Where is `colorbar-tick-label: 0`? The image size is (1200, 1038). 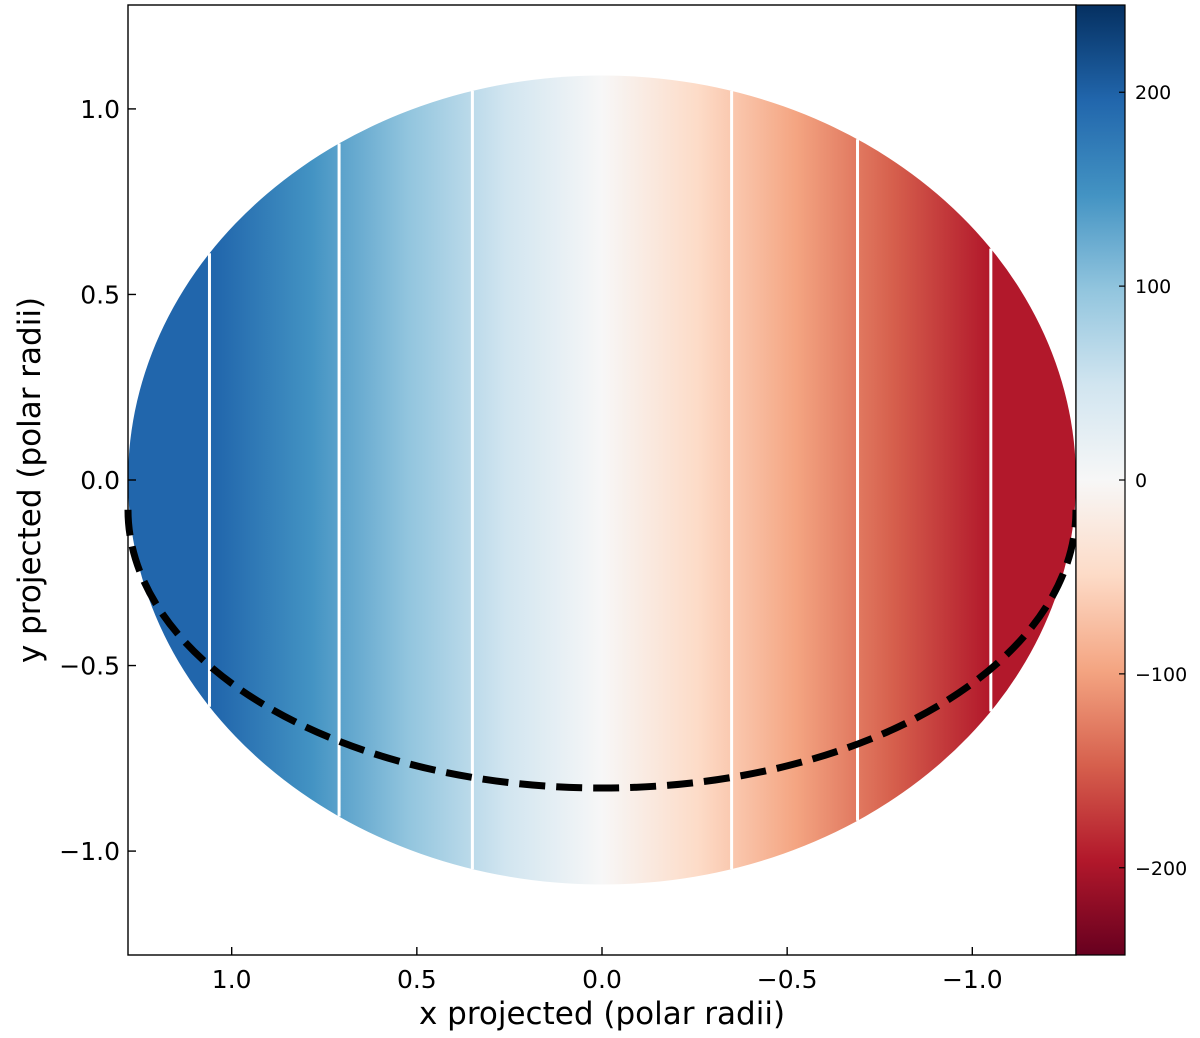
colorbar-tick-label: 0 is located at coordinates (1141, 481).